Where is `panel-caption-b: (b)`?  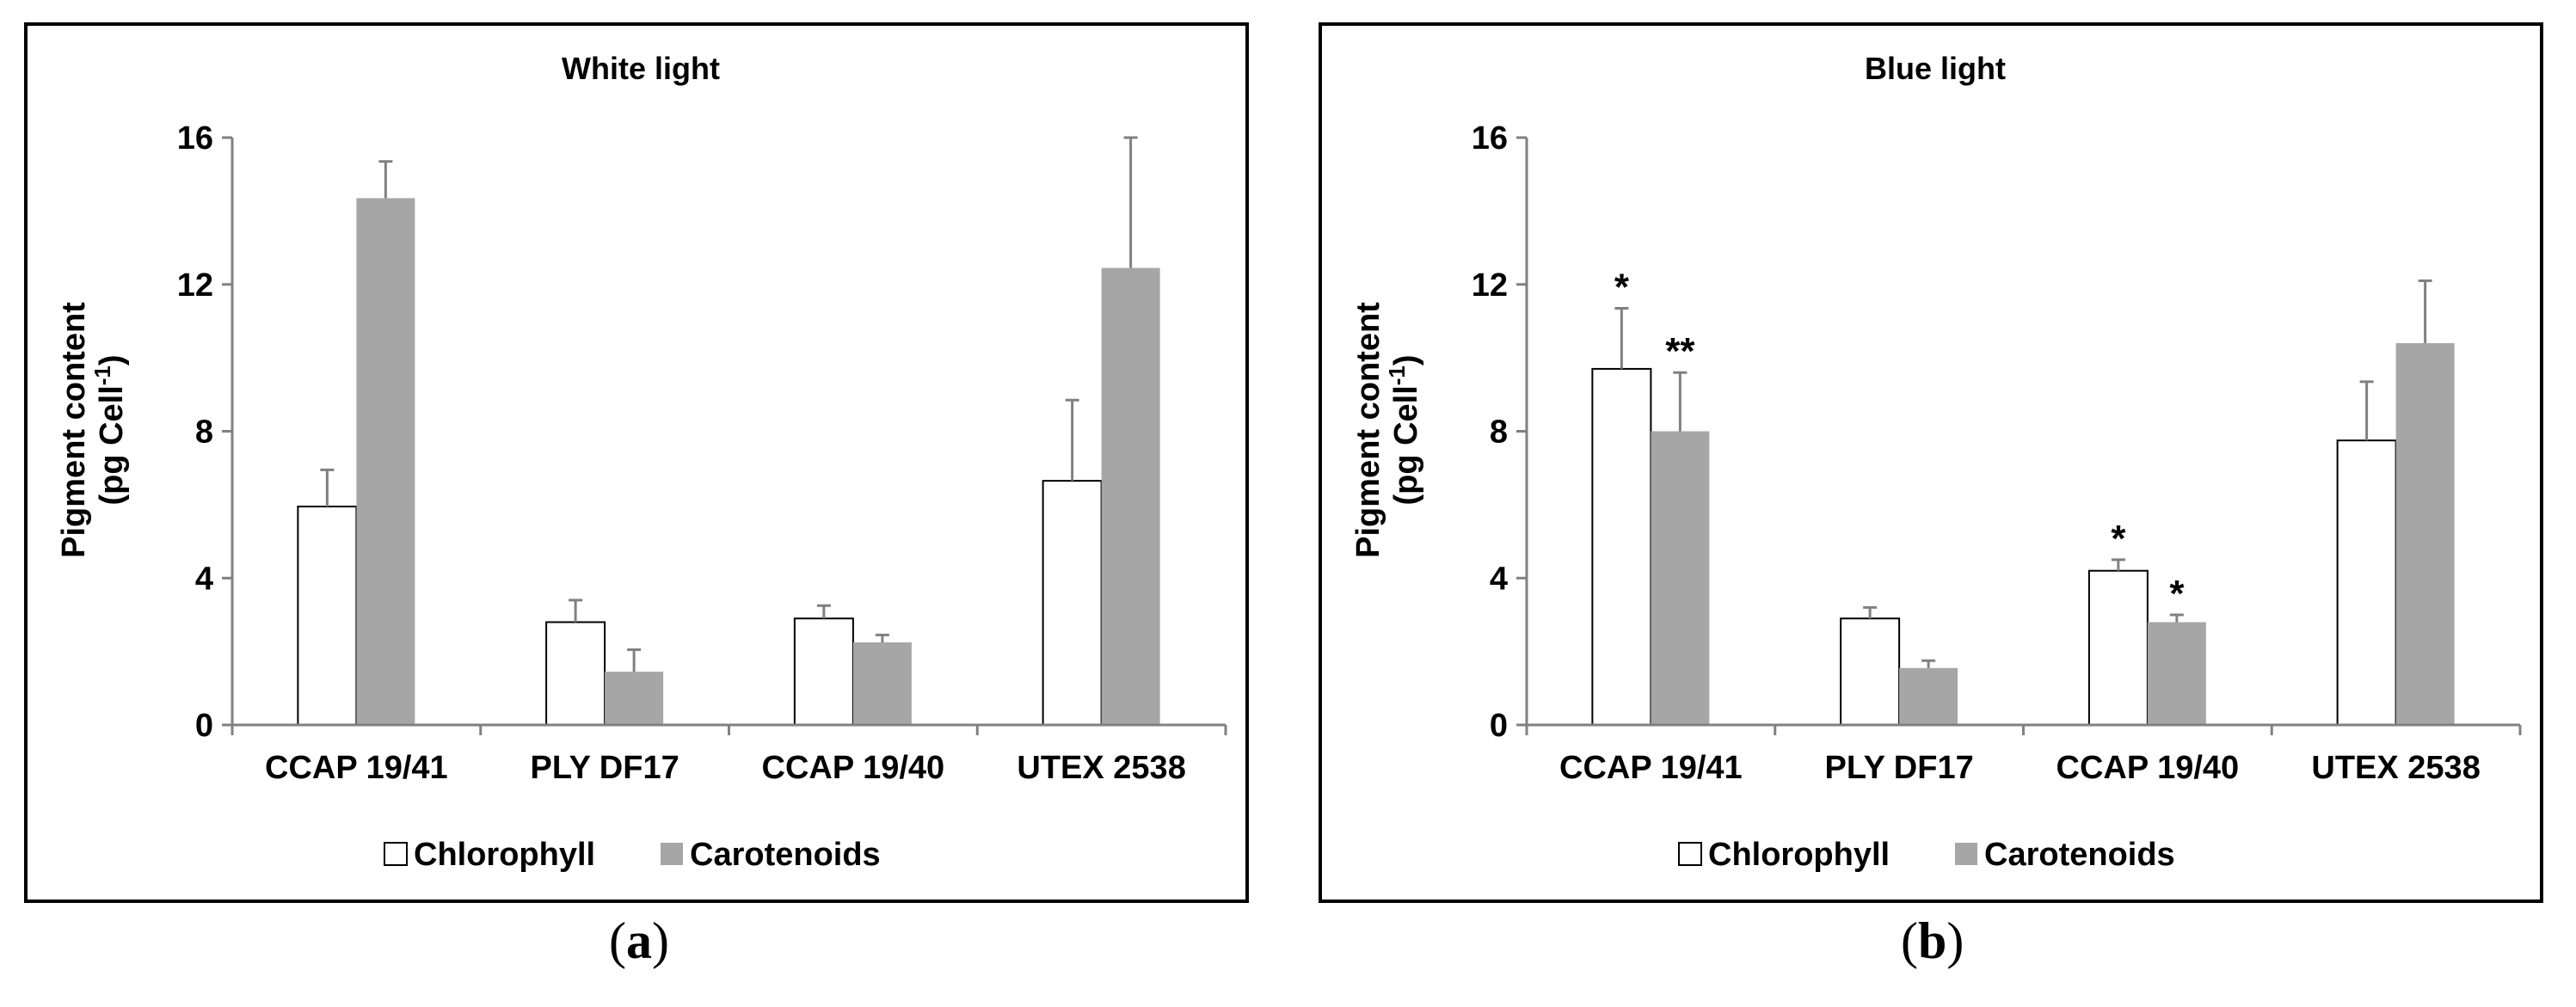 panel-caption-b: (b) is located at coordinates (1933, 941).